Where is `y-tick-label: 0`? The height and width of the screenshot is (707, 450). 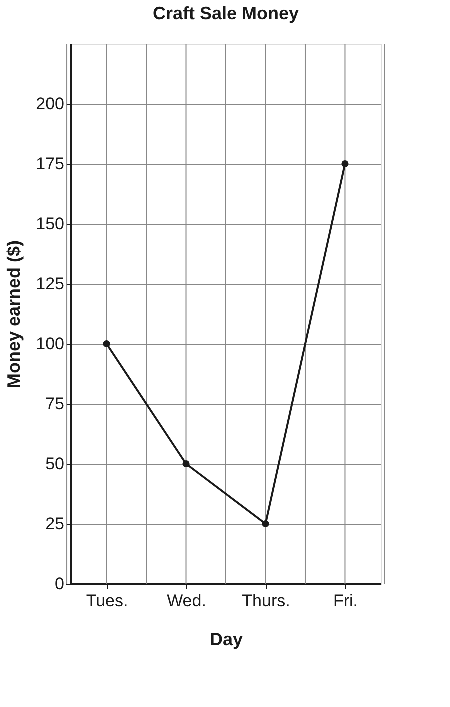
y-tick-label: 0 is located at coordinates (59, 584).